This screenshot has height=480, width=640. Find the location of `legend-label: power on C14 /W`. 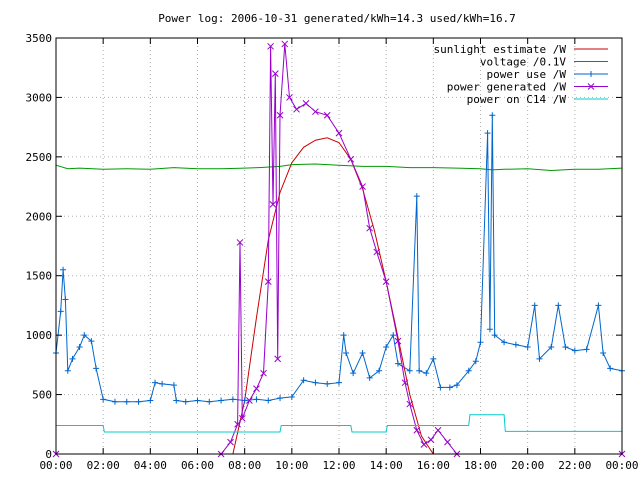

legend-label: power on C14 /W is located at coordinates (517, 99).